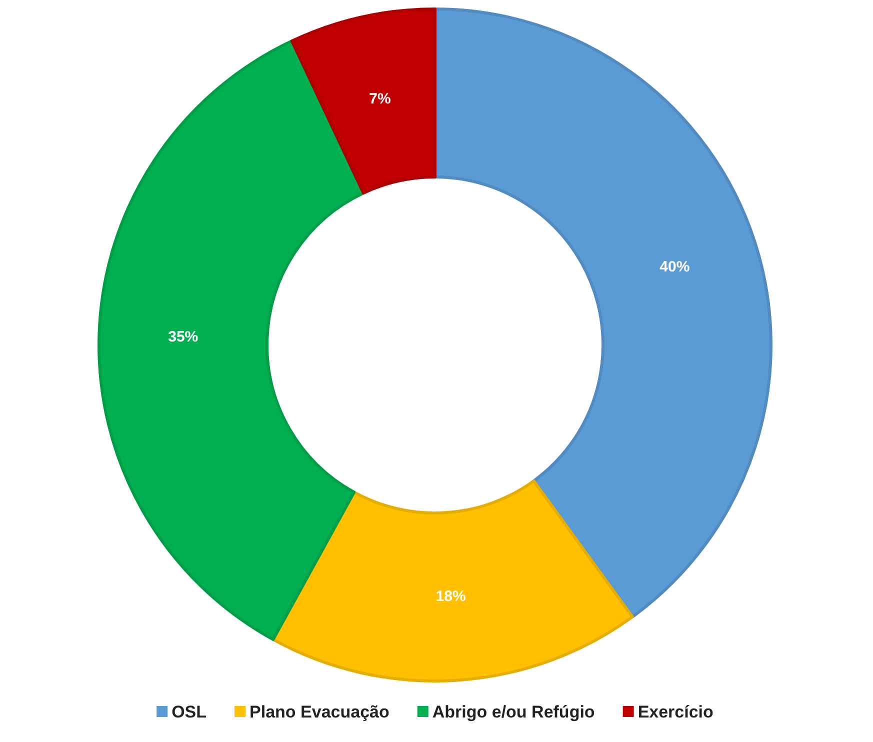  I want to click on legend-label: Exercício, so click(676, 712).